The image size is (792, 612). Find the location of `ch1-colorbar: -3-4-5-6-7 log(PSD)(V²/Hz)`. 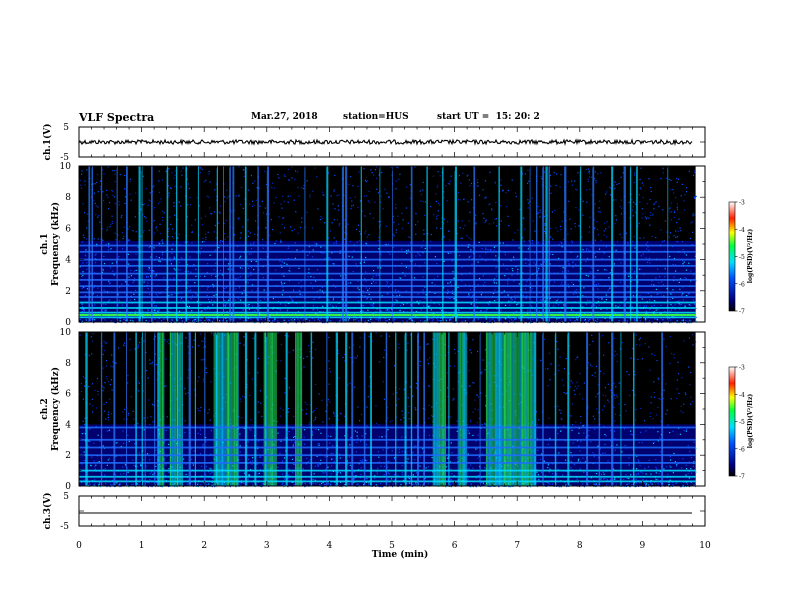

ch1-colorbar: -3-4-5-6-7 log(PSD)(V²/Hz) is located at coordinates (741, 258).